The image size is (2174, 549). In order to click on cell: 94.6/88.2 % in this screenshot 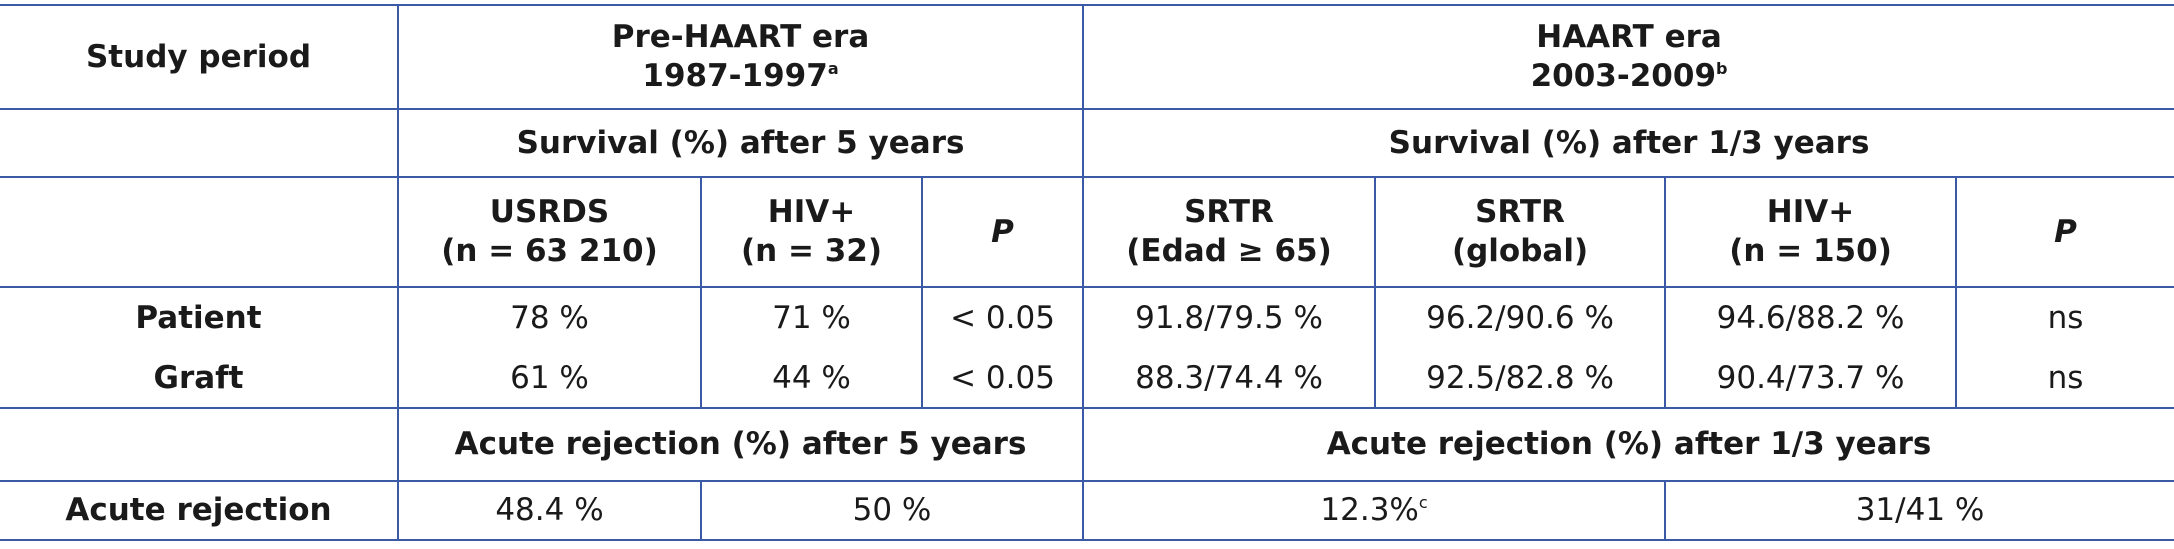, I will do `click(1810, 318)`.